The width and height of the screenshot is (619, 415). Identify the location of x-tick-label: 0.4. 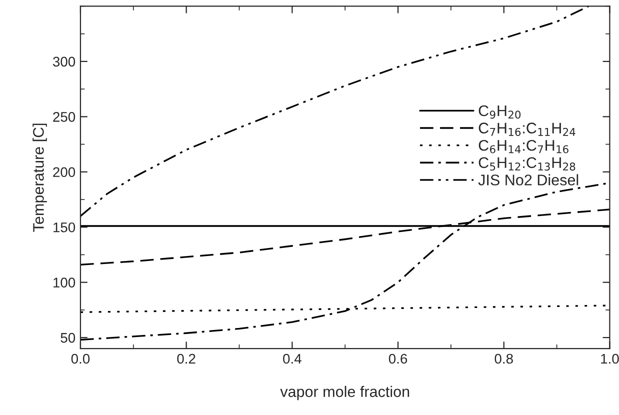
(292, 359).